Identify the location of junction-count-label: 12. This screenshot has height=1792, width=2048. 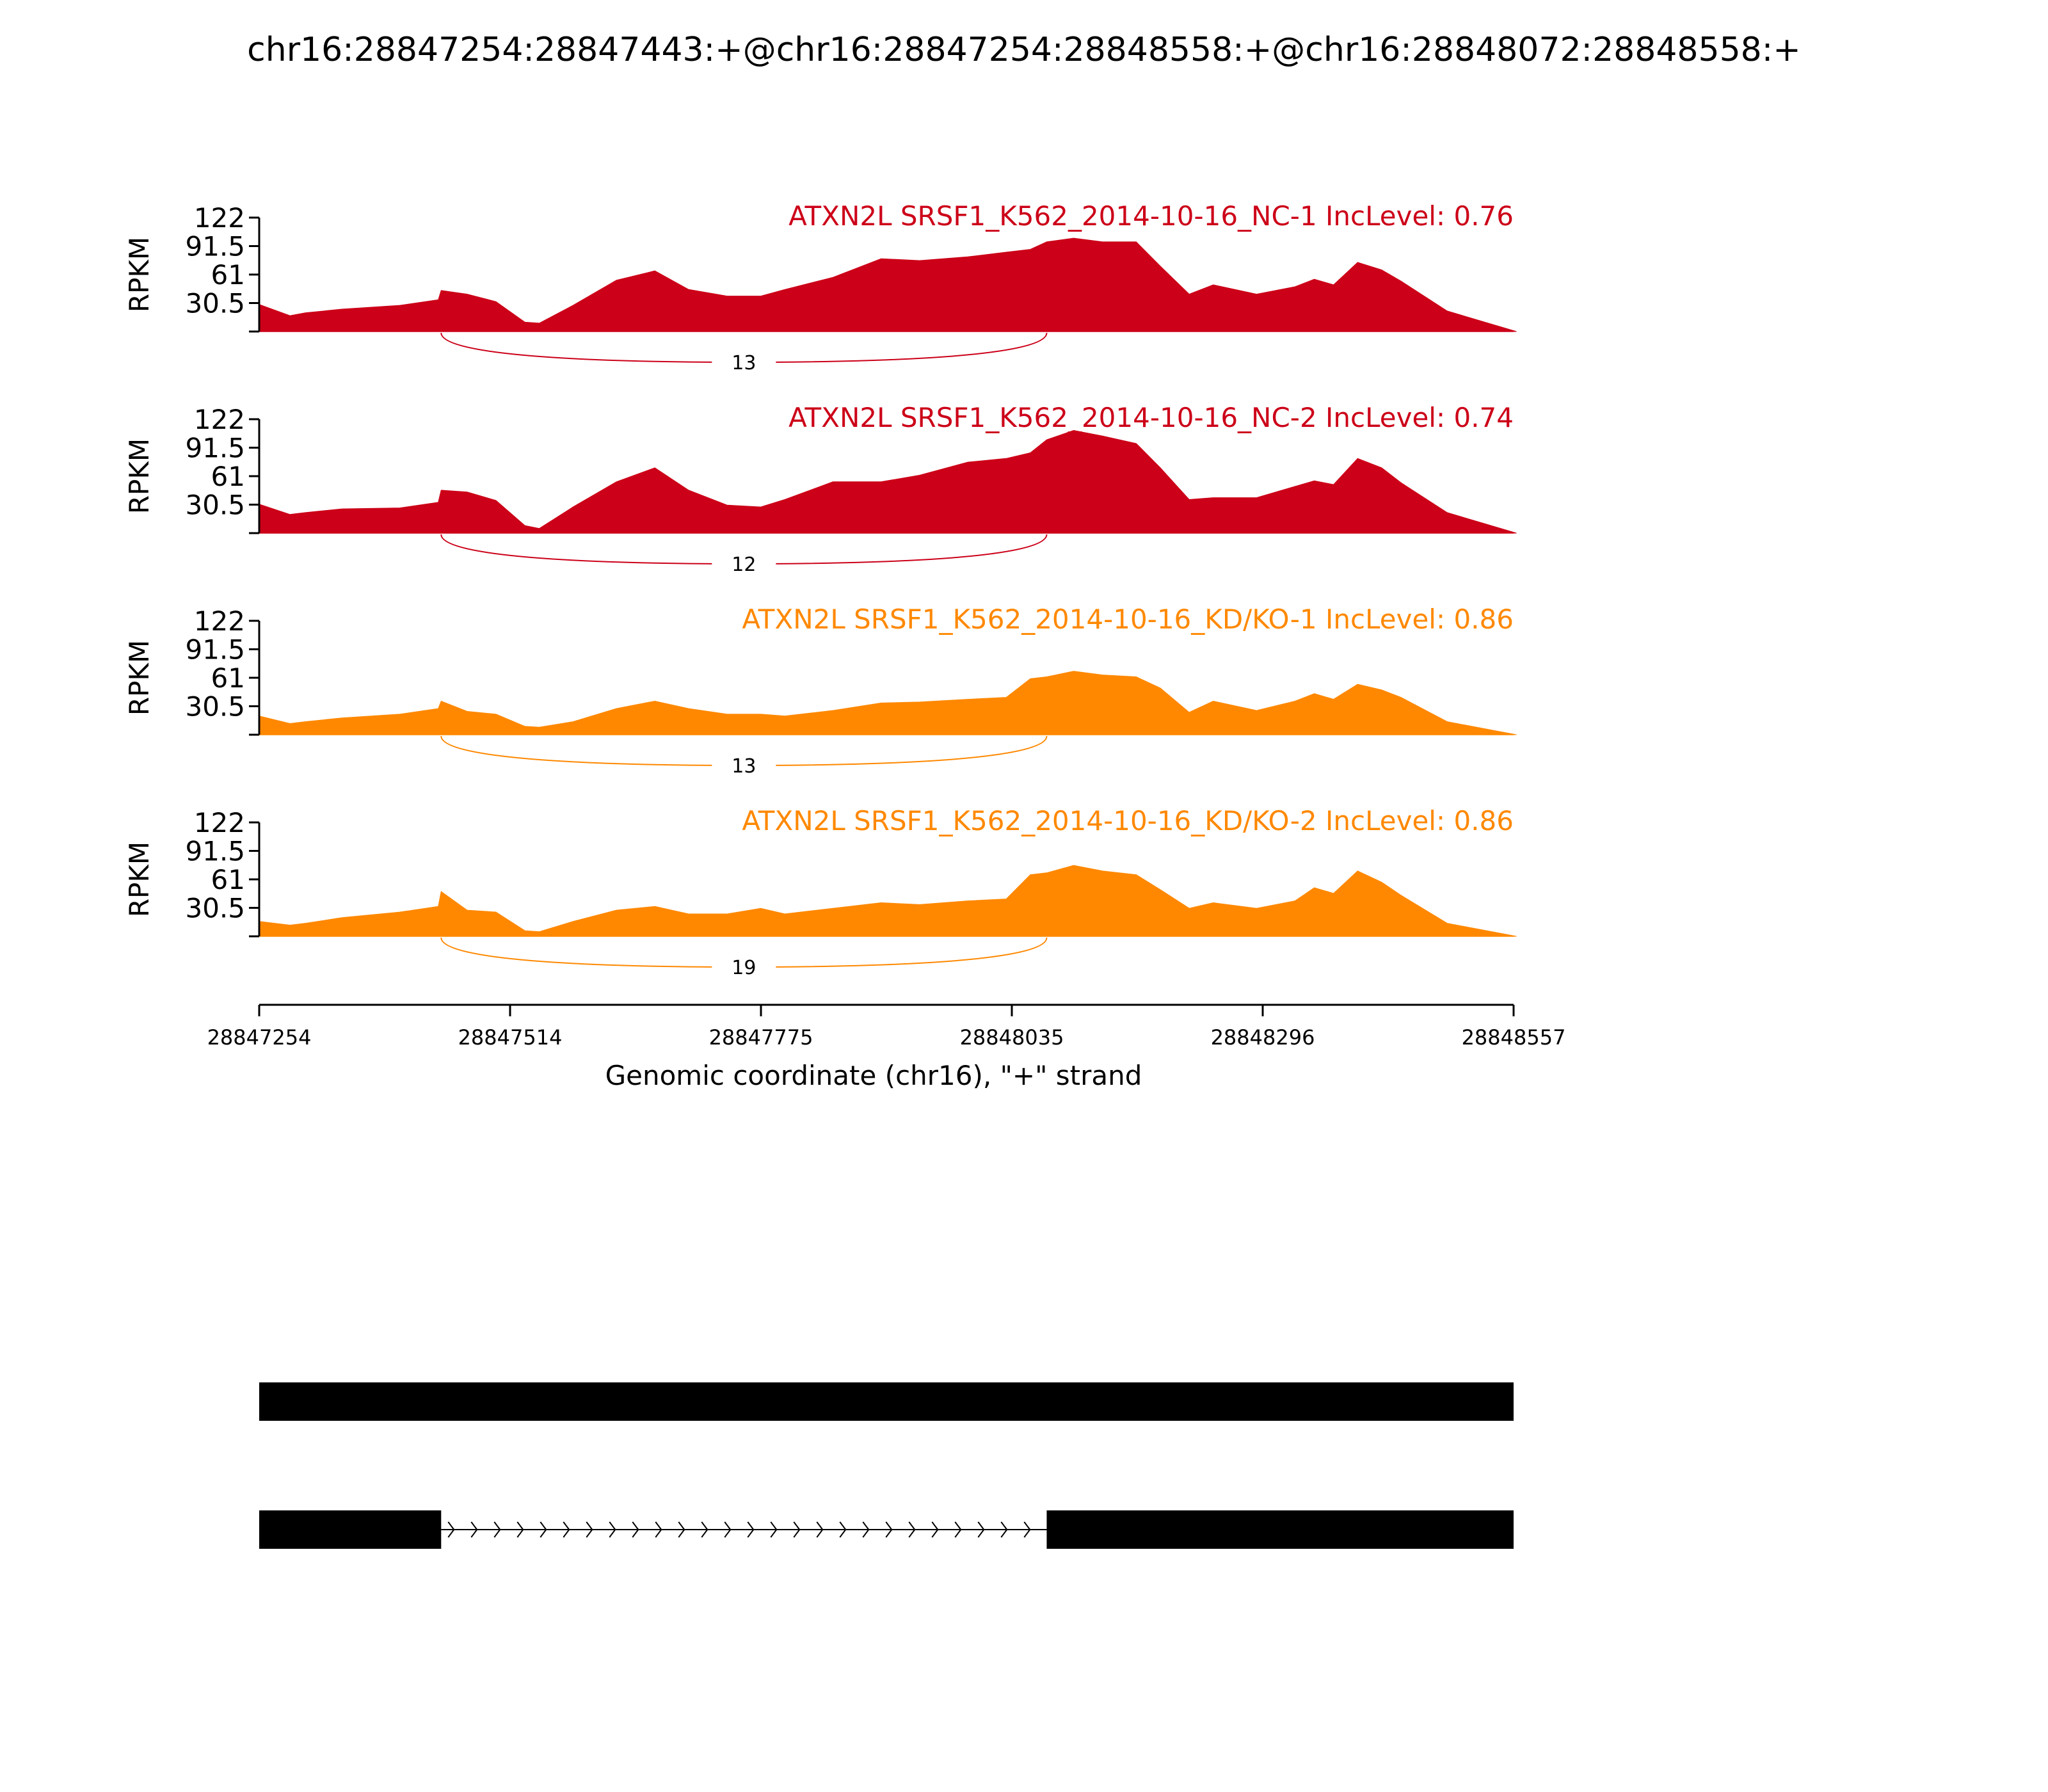
(744, 565).